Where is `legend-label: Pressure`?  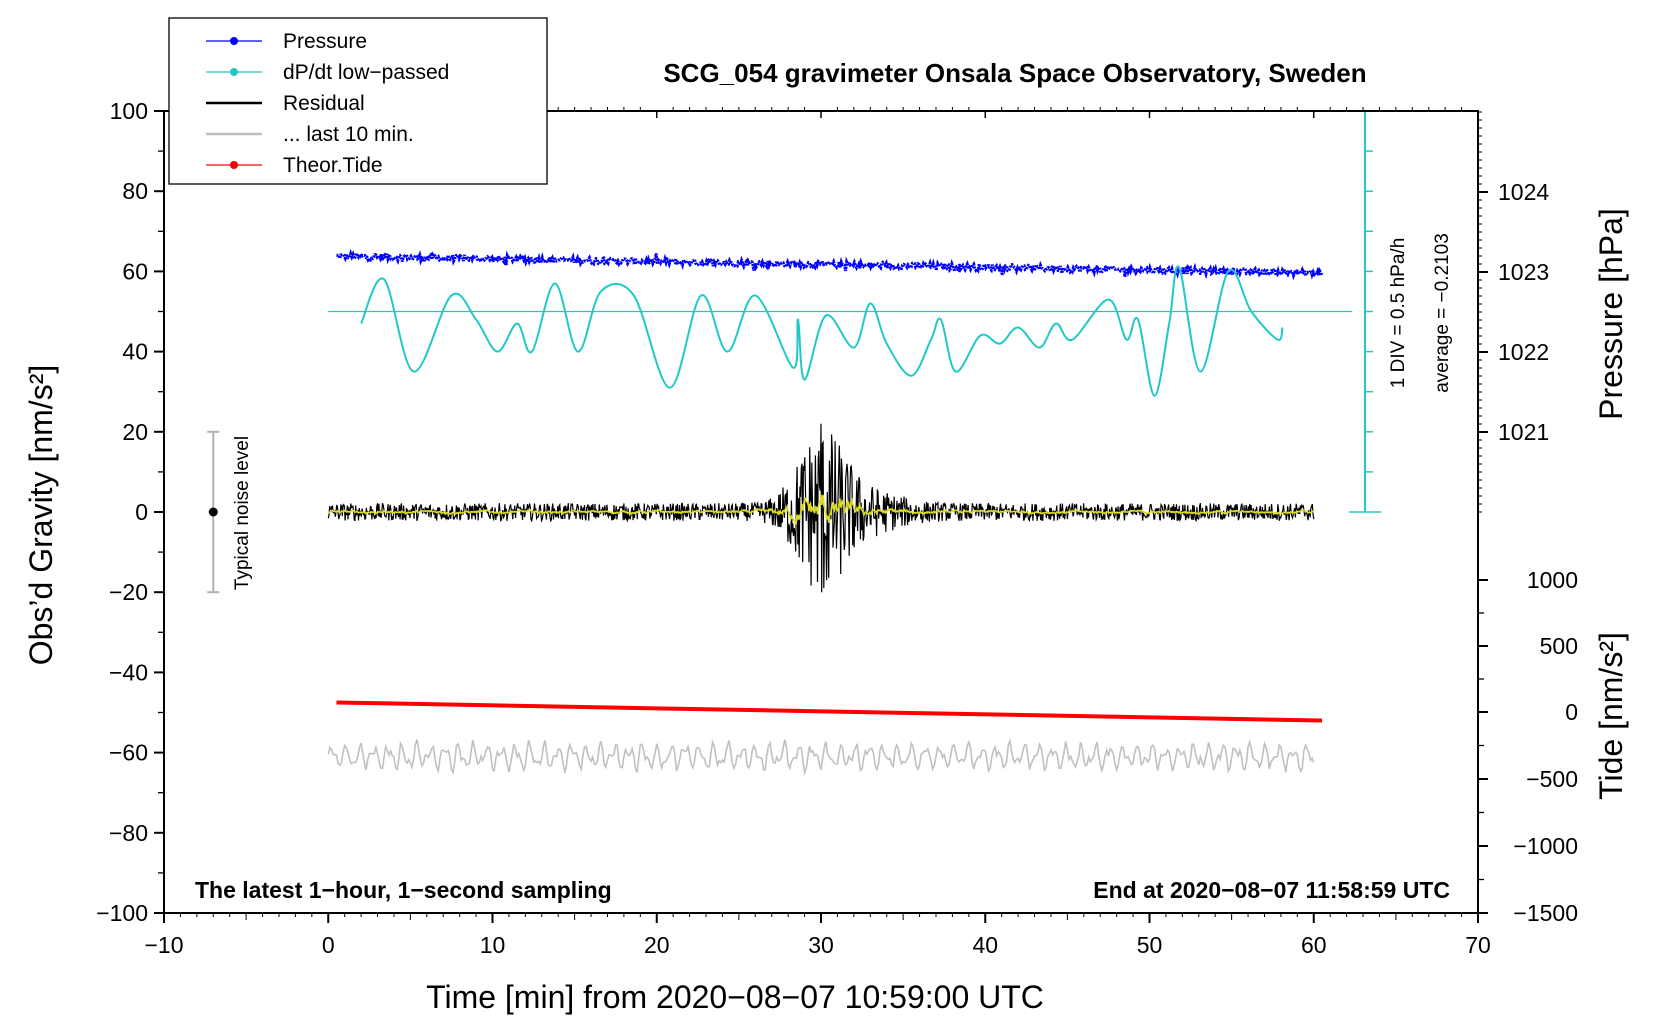
legend-label: Pressure is located at coordinates (325, 41).